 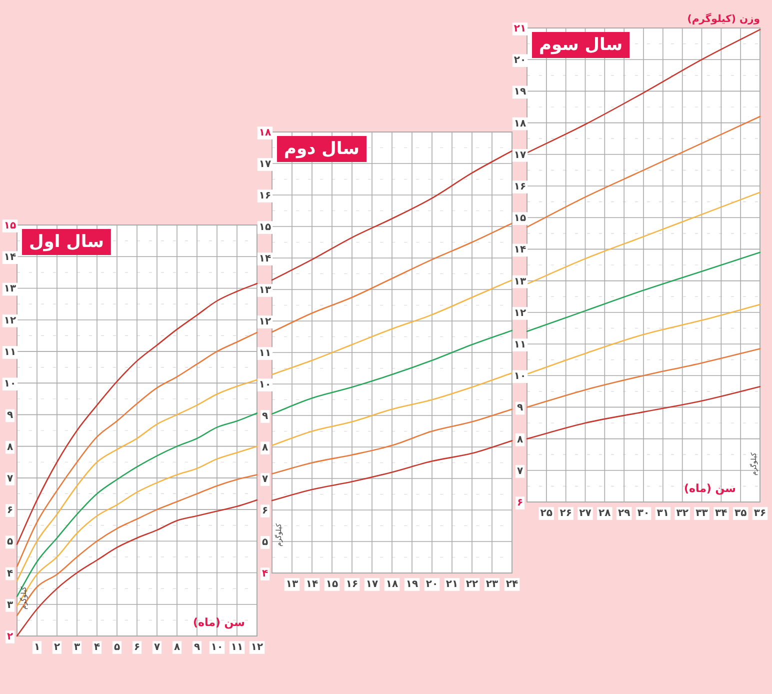 I want to click on text: وزن (کیلوگرم), so click(x=723, y=18).